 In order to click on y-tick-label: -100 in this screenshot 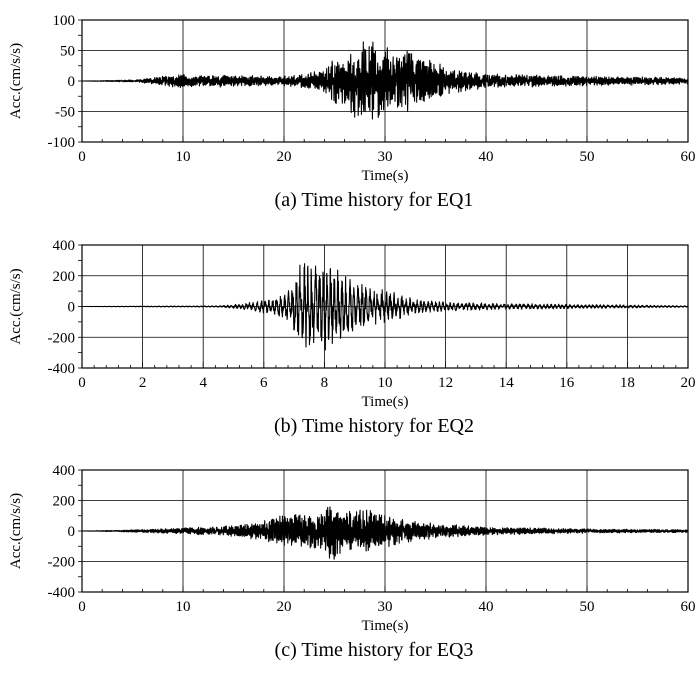, I will do `click(62, 143)`.